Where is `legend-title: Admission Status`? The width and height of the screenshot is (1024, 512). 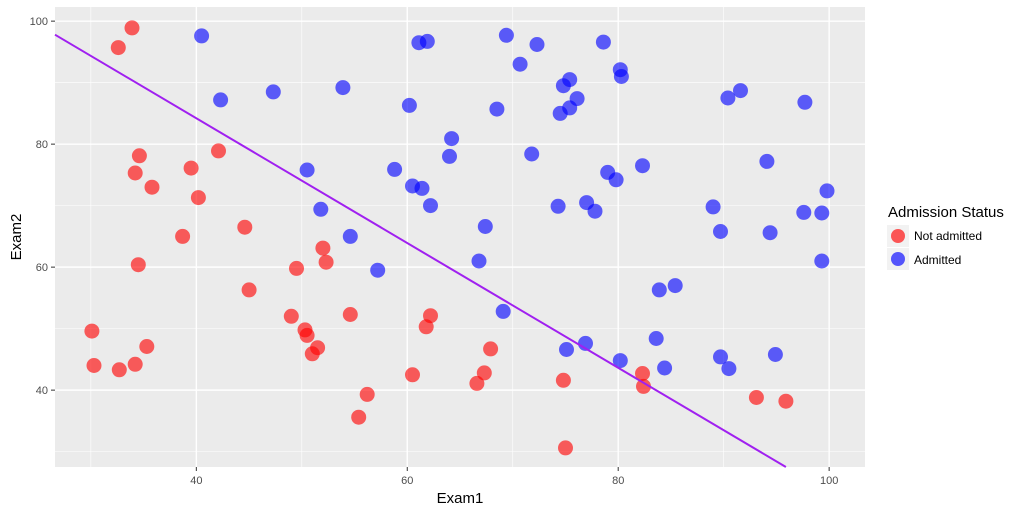 legend-title: Admission Status is located at coordinates (946, 212).